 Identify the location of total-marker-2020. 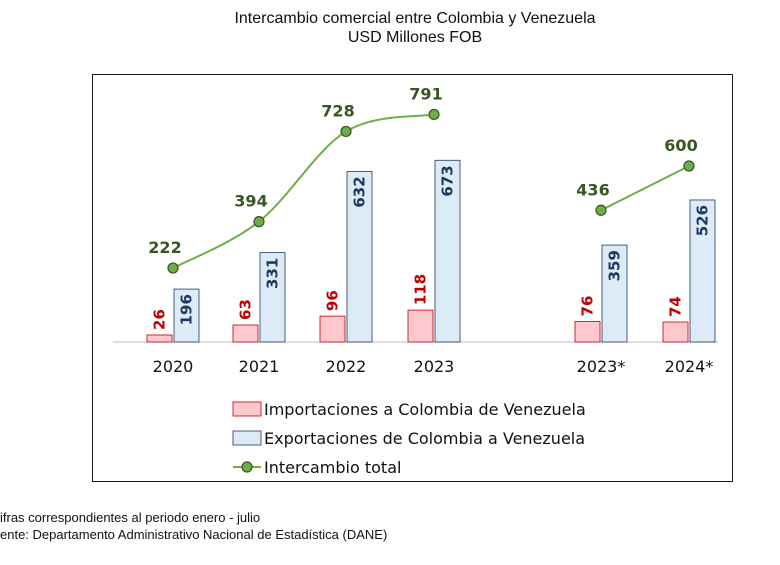
(173, 268).